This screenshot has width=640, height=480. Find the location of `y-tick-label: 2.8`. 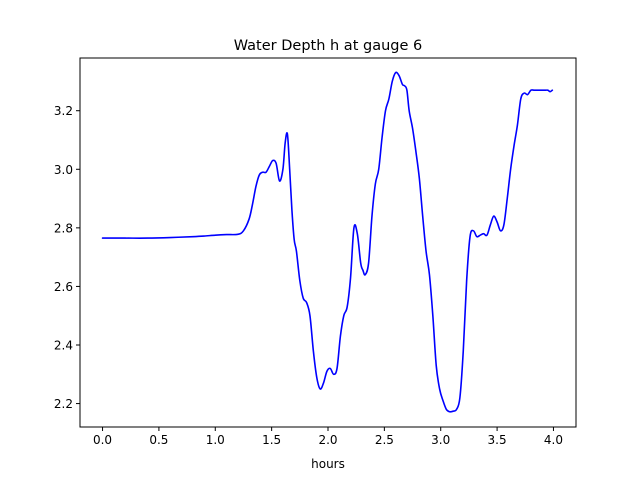

y-tick-label: 2.8 is located at coordinates (63, 228).